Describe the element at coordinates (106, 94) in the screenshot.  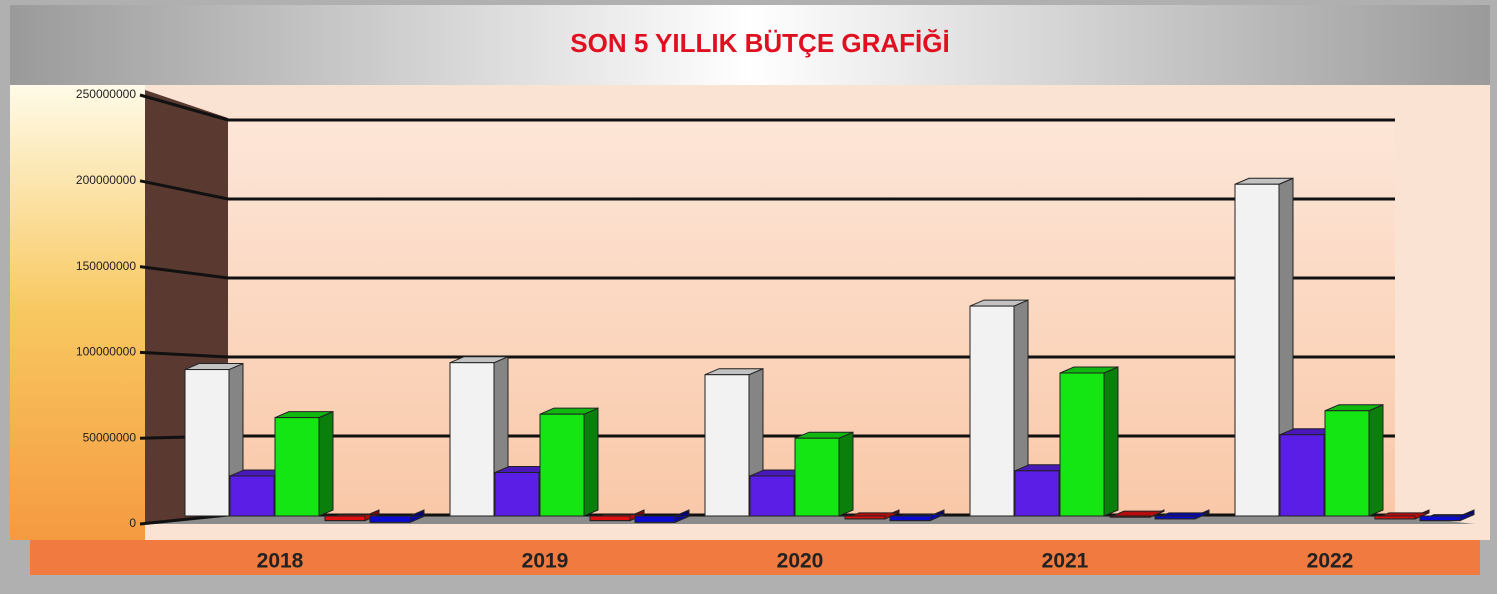
I see `y-tick-label: 250000000` at that location.